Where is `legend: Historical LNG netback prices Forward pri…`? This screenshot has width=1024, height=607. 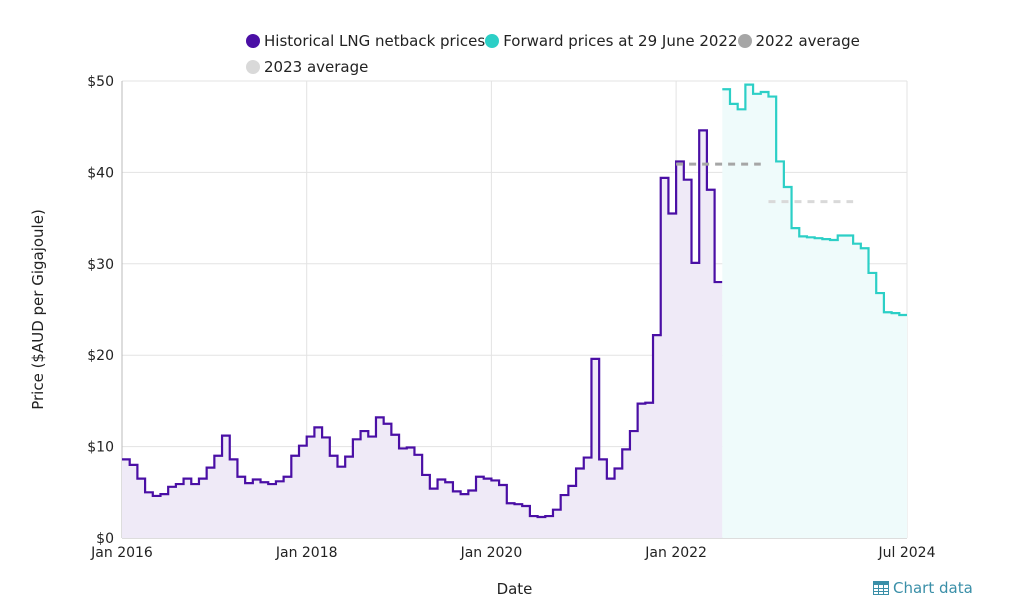 legend: Historical LNG netback prices Forward pri… is located at coordinates (591, 55).